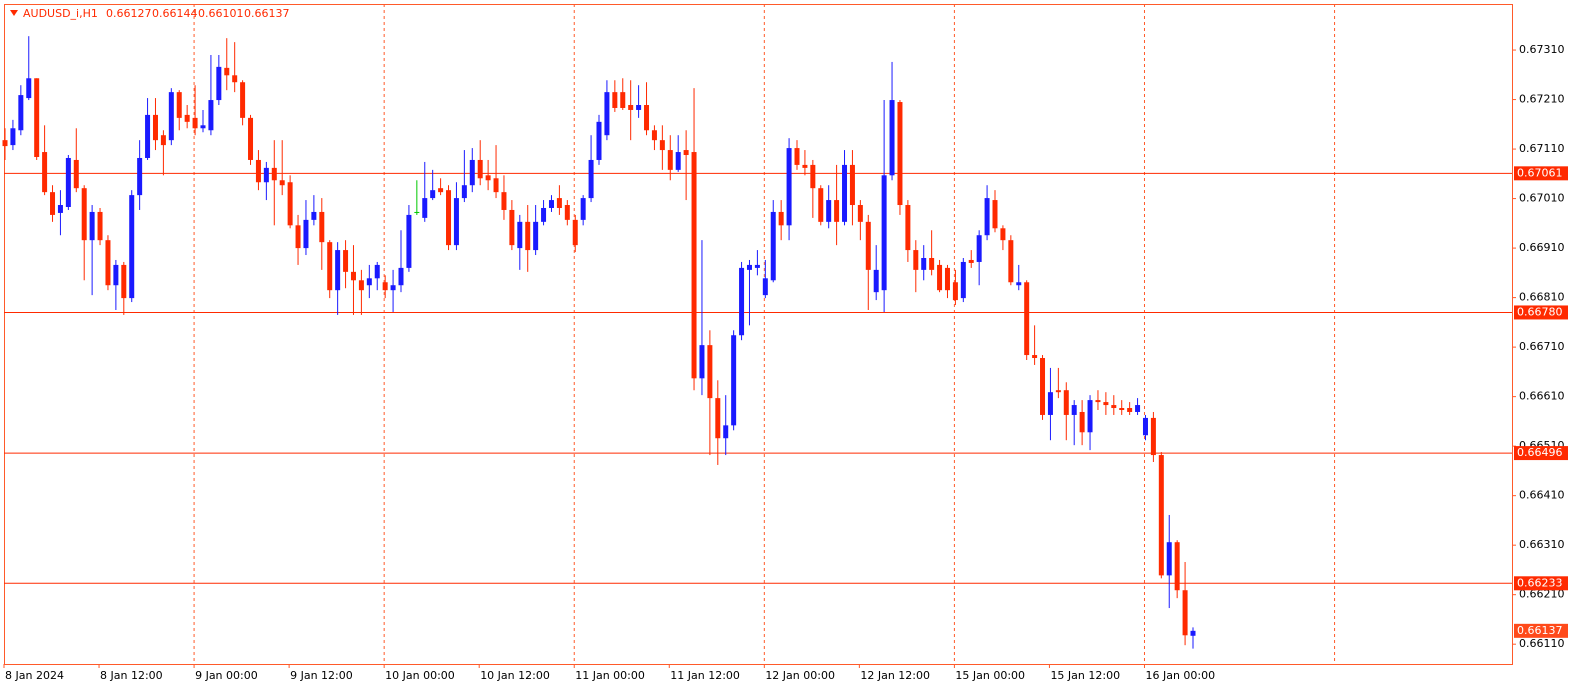 The height and width of the screenshot is (698, 1586). I want to click on y-tick-label: 0.66810, so click(1542, 297).